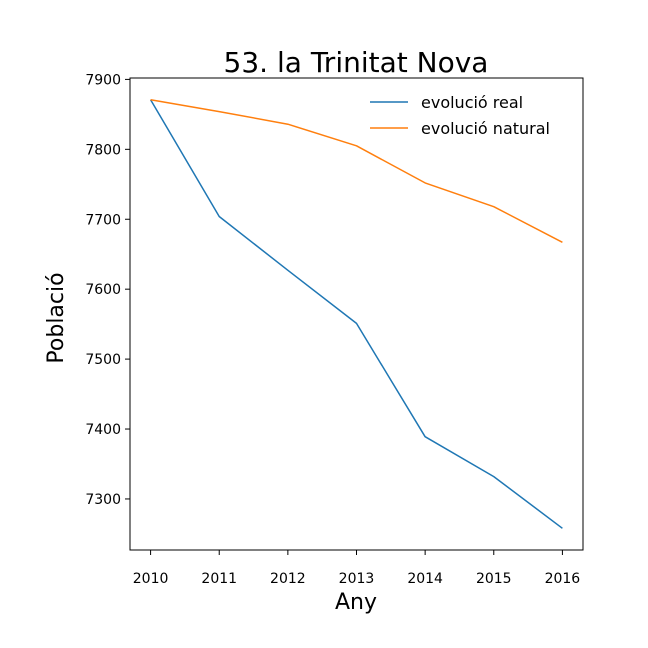 The width and height of the screenshot is (648, 648). Describe the element at coordinates (103, 290) in the screenshot. I see `y-tick-label: 7600` at that location.